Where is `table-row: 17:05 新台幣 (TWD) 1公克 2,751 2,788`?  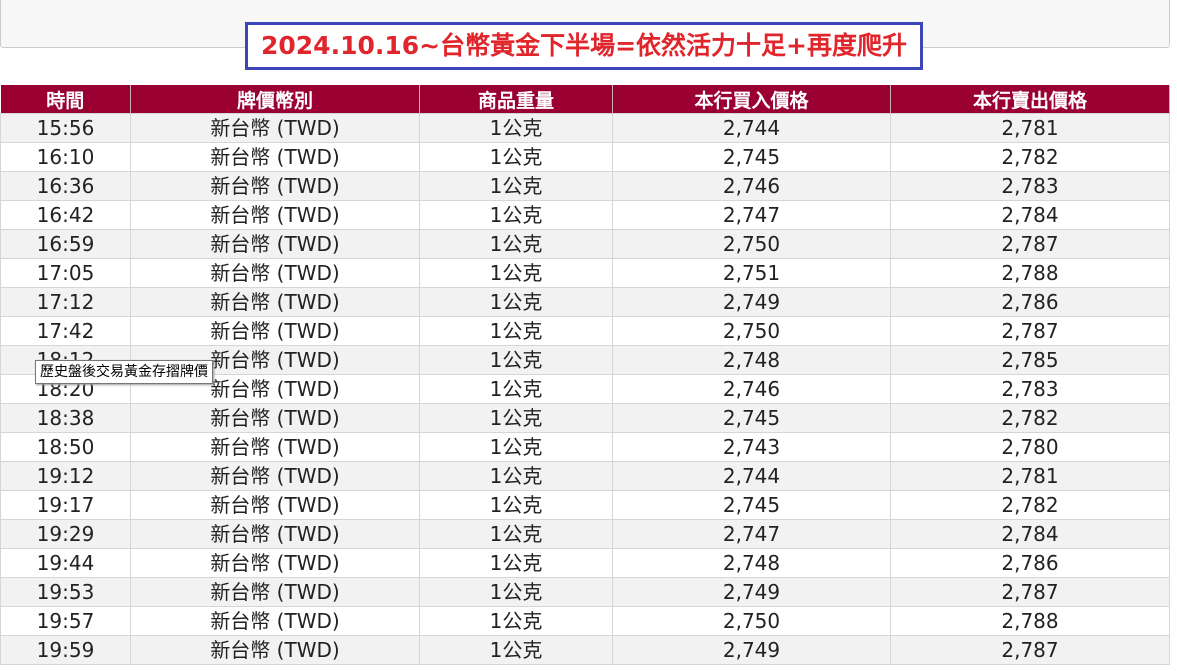
table-row: 17:05 新台幣 (TWD) 1公克 2,751 2,788 is located at coordinates (585, 273).